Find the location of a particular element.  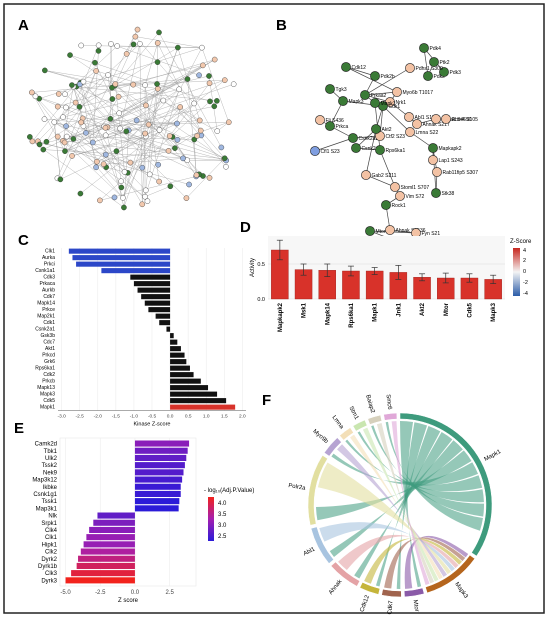

chart-c-category-label: Rps6ka1 is located at coordinates (45, 369).